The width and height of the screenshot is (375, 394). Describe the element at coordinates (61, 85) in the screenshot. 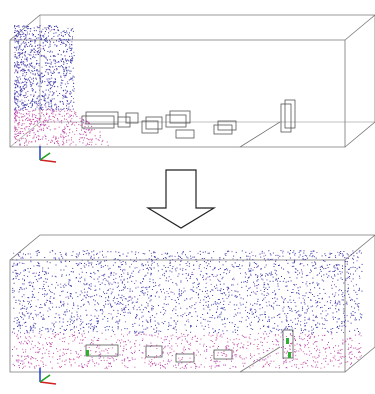

I see `particles-before` at that location.